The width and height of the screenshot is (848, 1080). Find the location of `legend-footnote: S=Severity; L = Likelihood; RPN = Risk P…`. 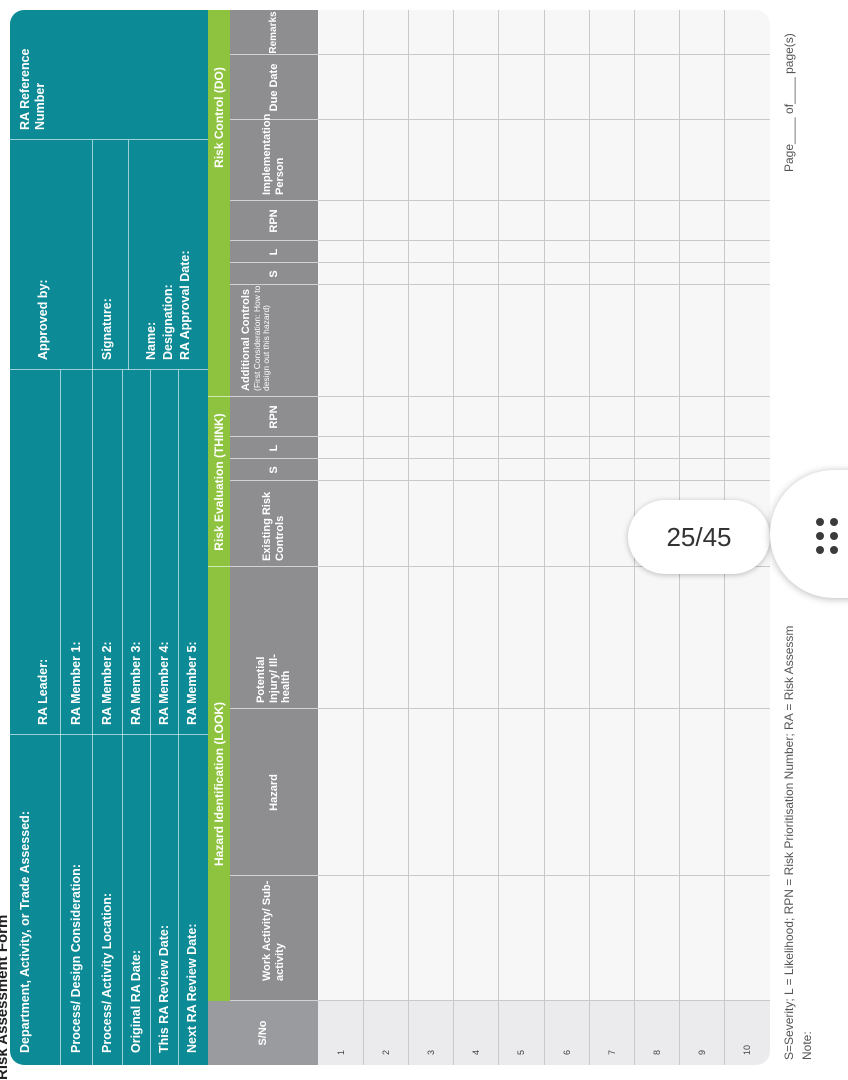

legend-footnote: S=Severity; L = Likelihood; RPN = Risk P… is located at coordinates (789, 842).